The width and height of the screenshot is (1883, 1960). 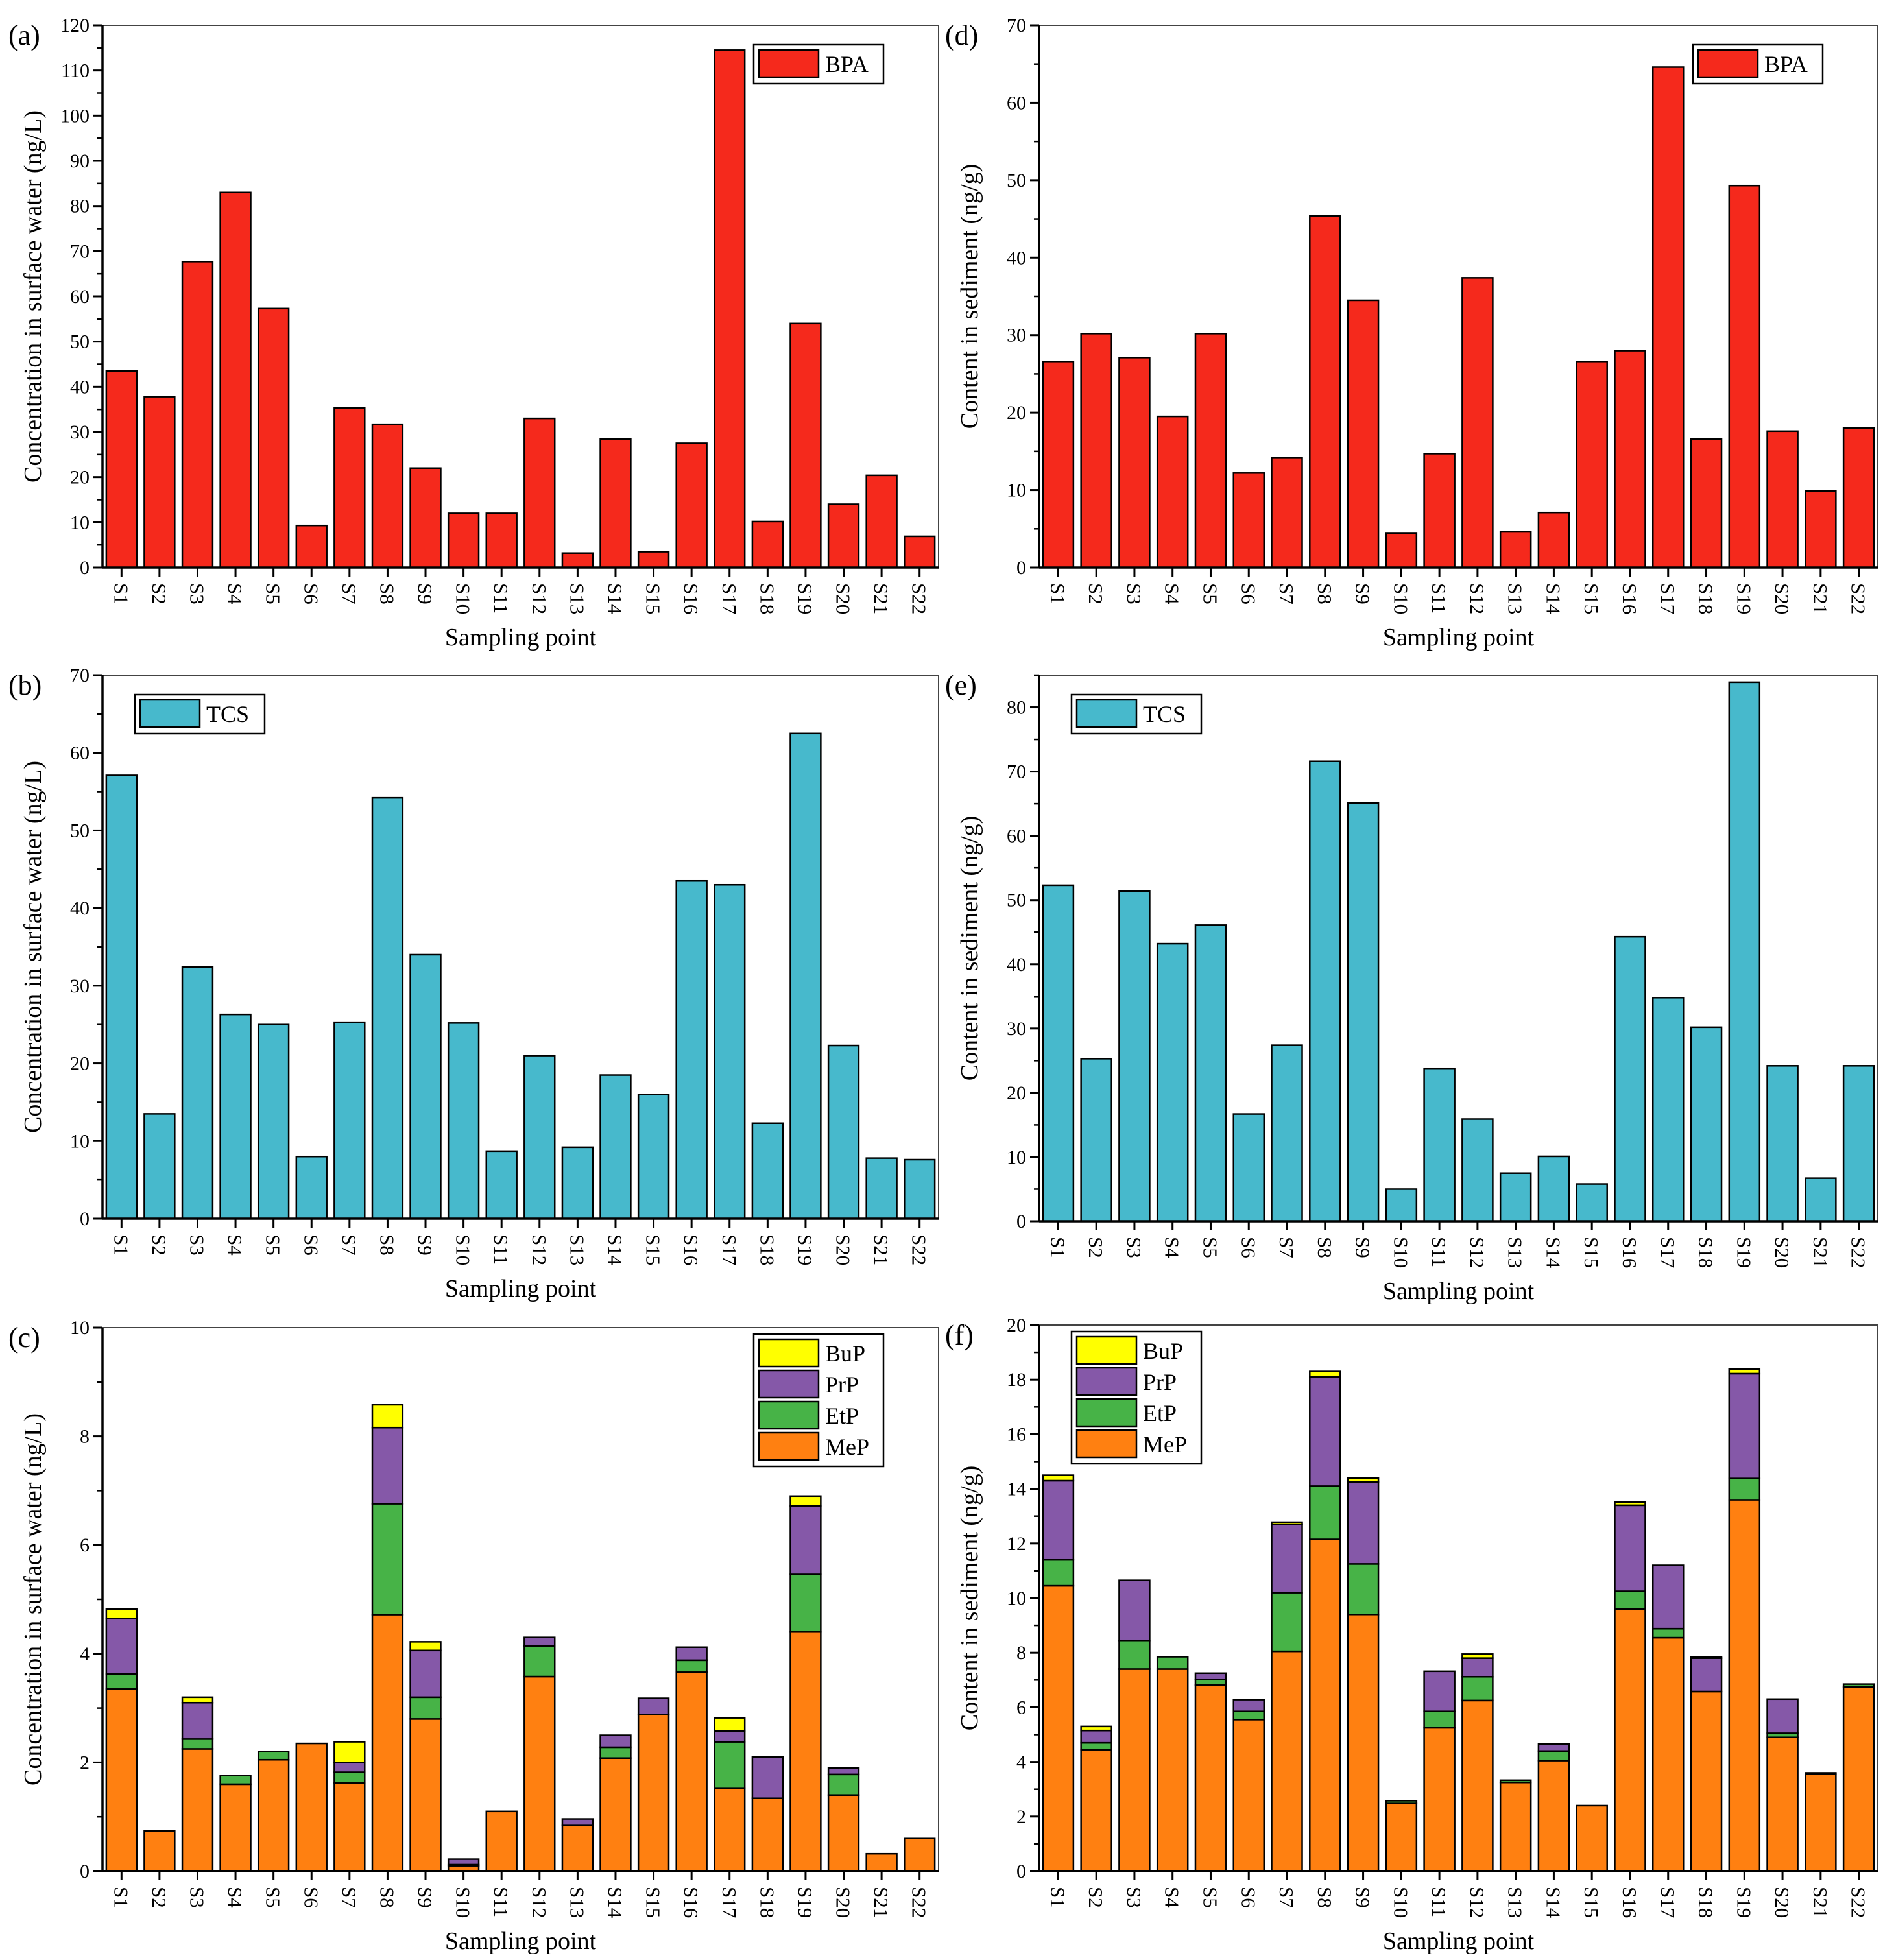 I want to click on y-tick-label: 30, so click(x=80, y=986).